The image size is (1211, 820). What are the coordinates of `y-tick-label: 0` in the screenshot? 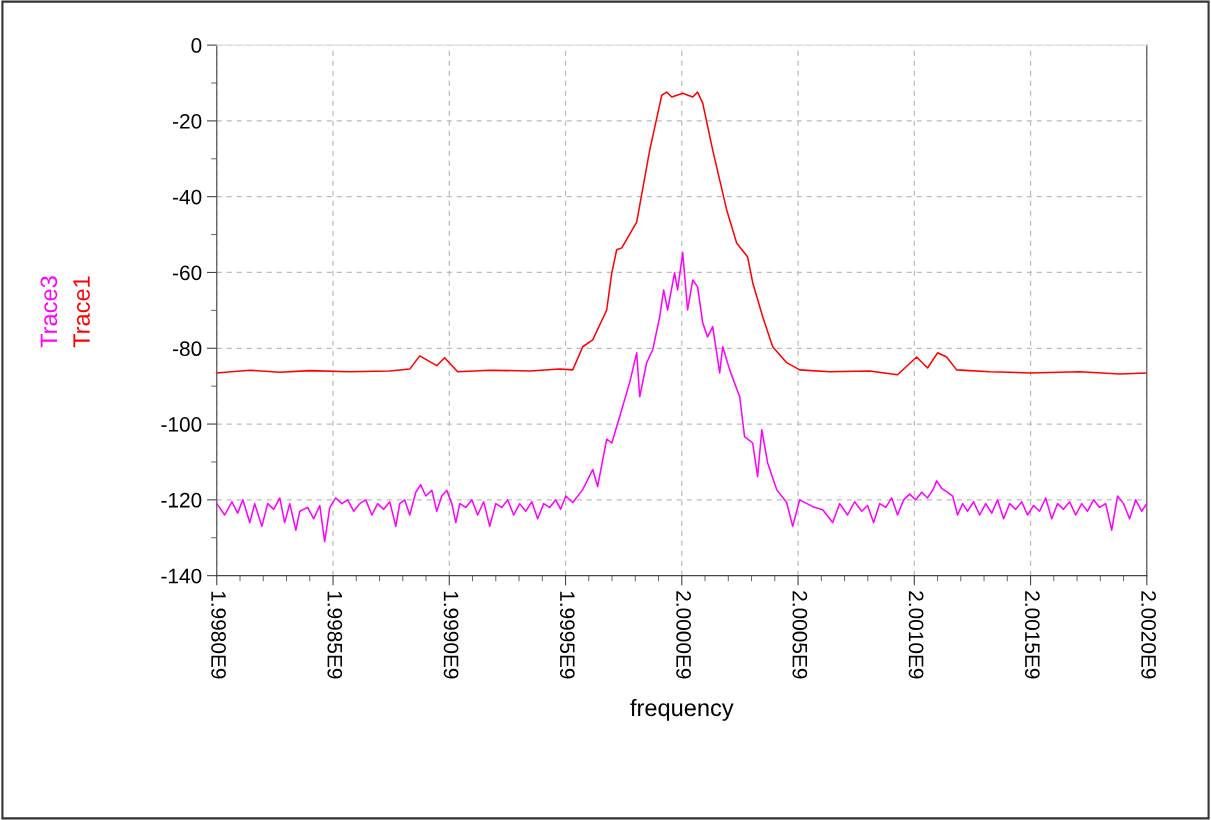 It's located at (196, 45).